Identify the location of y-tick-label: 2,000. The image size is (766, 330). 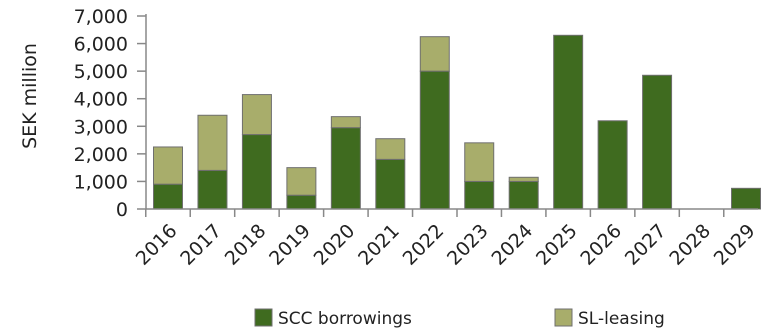
(101, 155).